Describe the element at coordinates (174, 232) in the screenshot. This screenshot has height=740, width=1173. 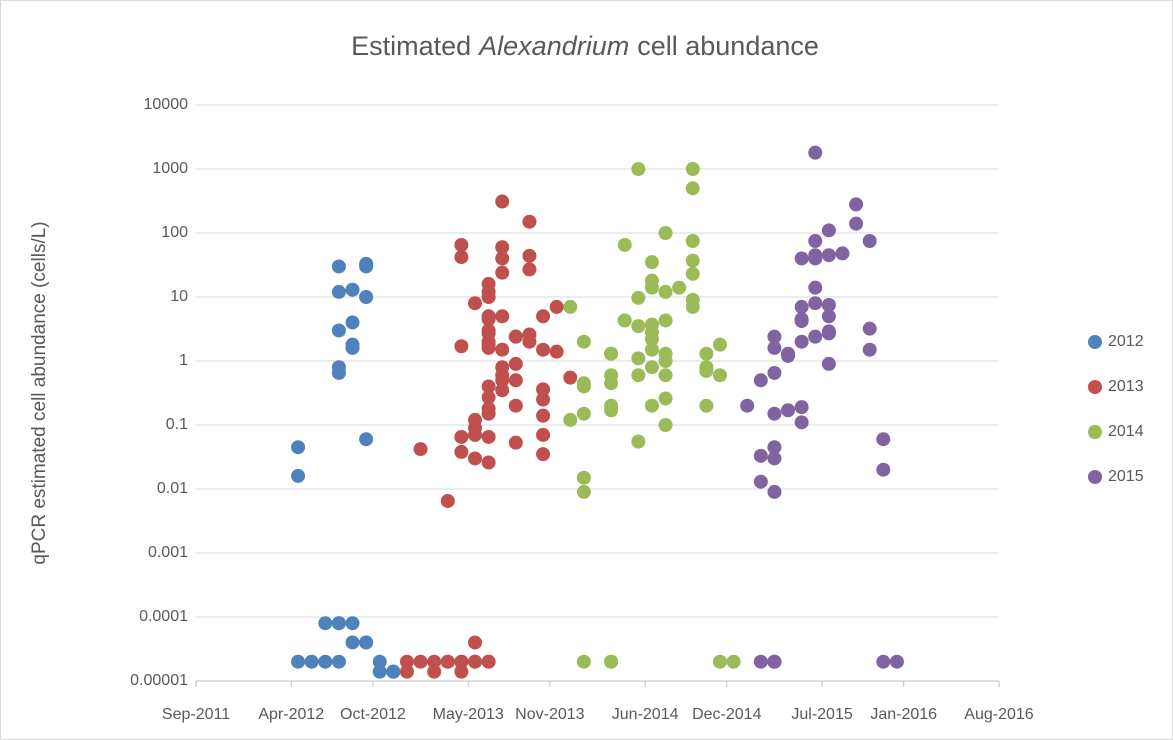
I see `y-tick-label: 100` at that location.